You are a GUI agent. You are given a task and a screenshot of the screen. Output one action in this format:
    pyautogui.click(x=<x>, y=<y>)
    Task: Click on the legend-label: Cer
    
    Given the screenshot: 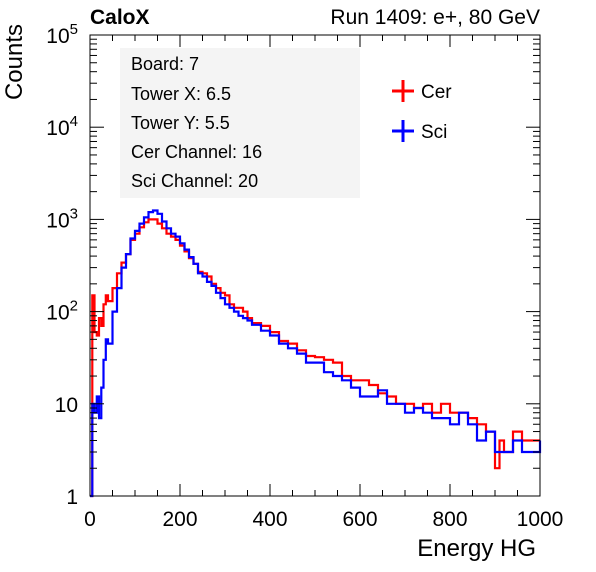 What is the action you would take?
    pyautogui.click(x=436, y=92)
    